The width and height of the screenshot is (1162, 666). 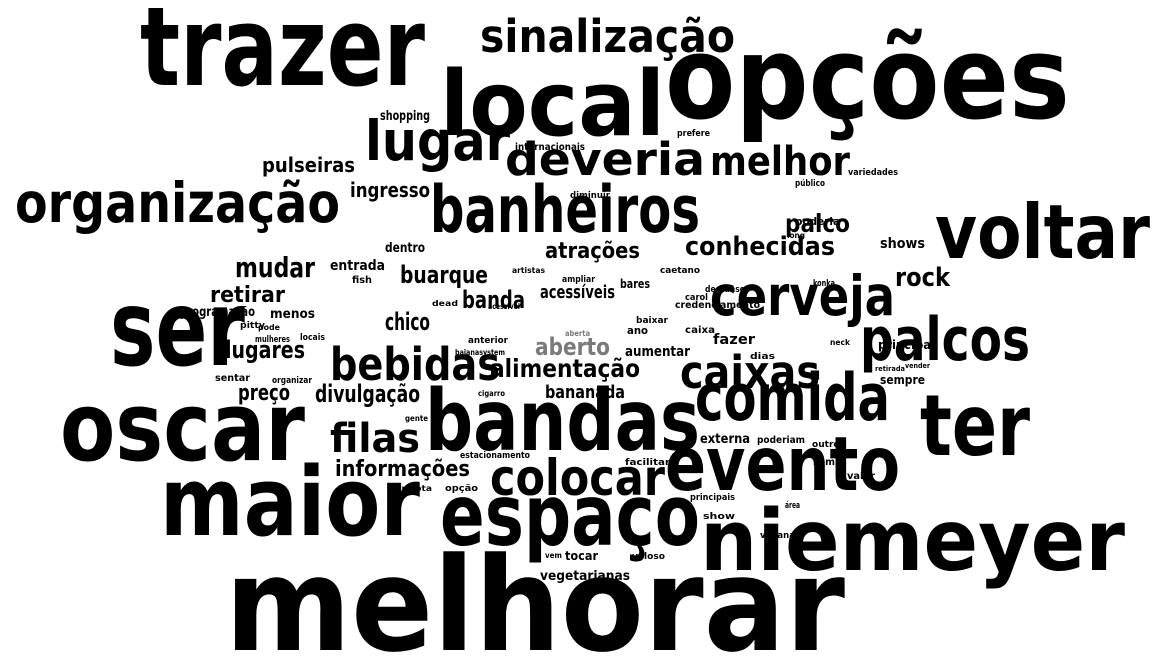 What do you see at coordinates (652, 321) in the screenshot?
I see `word: baixar` at bounding box center [652, 321].